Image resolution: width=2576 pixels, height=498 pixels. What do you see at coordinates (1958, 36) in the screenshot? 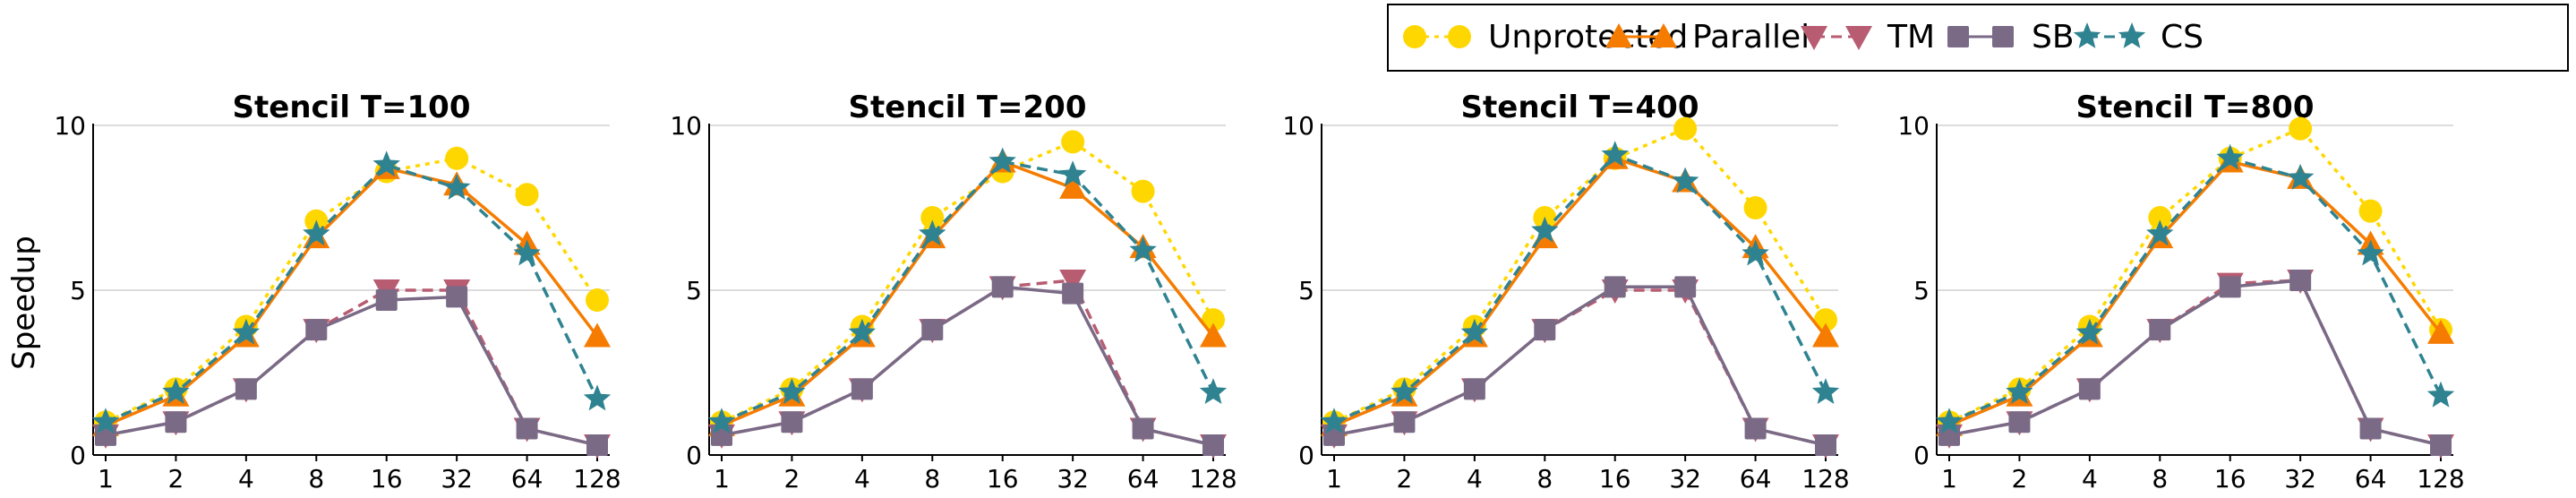
I see `legend-marker-sb` at bounding box center [1958, 36].